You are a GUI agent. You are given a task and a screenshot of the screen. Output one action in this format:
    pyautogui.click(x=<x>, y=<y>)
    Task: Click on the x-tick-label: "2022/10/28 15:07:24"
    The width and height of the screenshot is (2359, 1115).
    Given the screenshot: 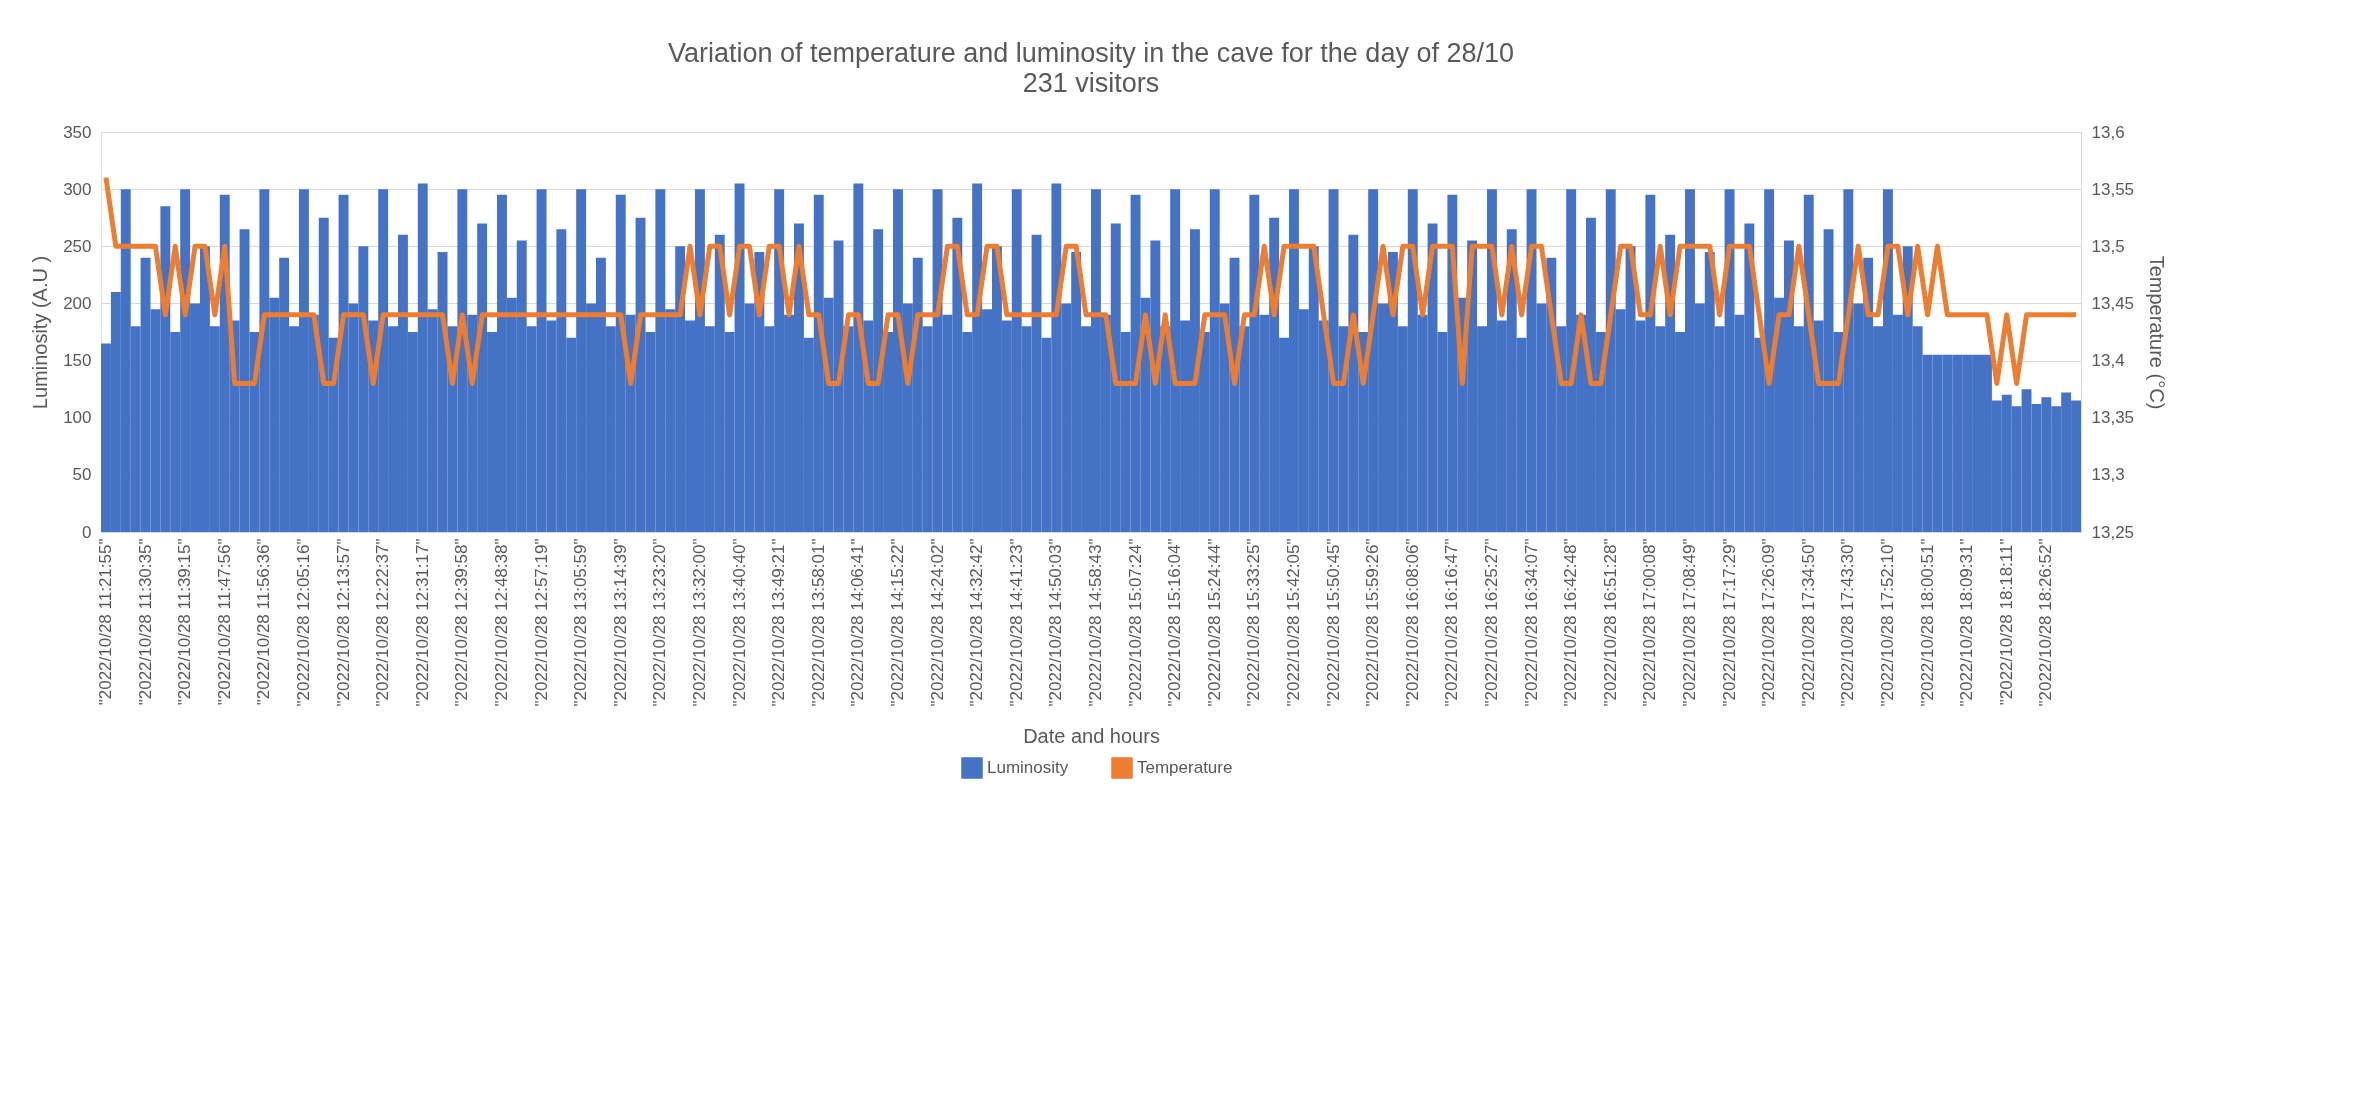 What is the action you would take?
    pyautogui.click(x=1135, y=622)
    